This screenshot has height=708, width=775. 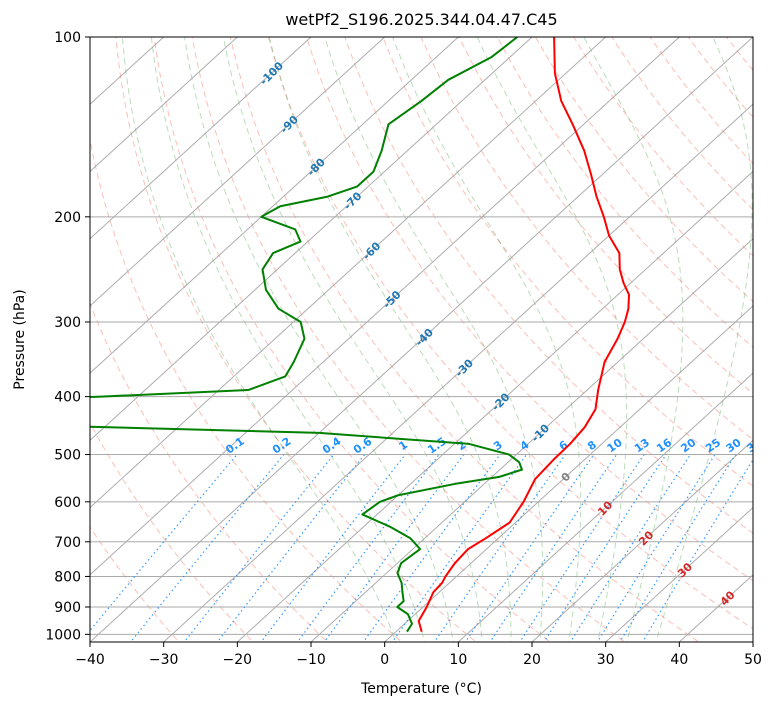 What do you see at coordinates (493, 446) in the screenshot?
I see `mixing-ratio-labels: 0.1 0.2 0.4 0.6 1 1.5 2 3 4 6 8 10 13 16 20 25 30 36` at bounding box center [493, 446].